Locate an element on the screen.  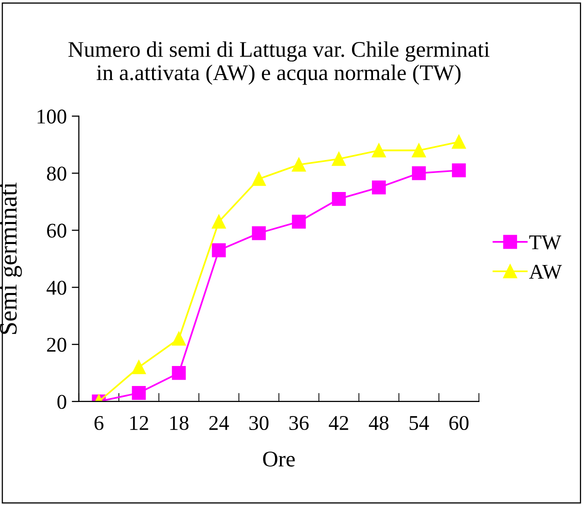
x-tick-label: 18 is located at coordinates (179, 423).